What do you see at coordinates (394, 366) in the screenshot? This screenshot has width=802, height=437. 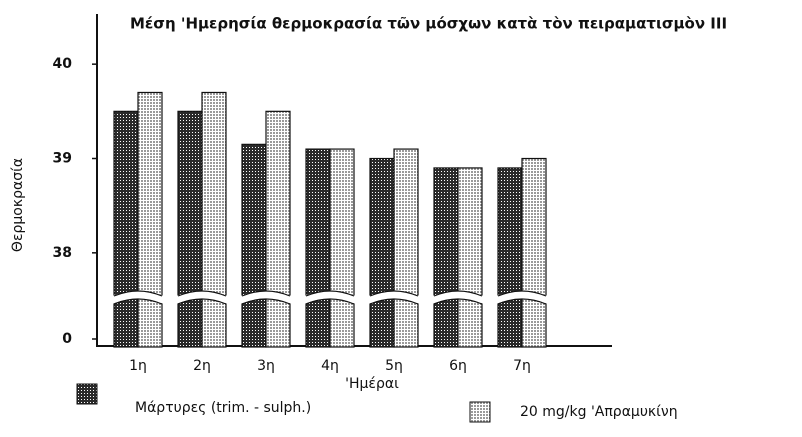 I see `x-tick-label: 5η` at bounding box center [394, 366].